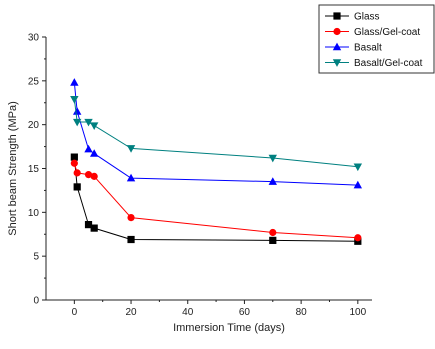 The height and width of the screenshot is (349, 435). Describe the element at coordinates (367, 17) in the screenshot. I see `legend-label: Glass` at that location.